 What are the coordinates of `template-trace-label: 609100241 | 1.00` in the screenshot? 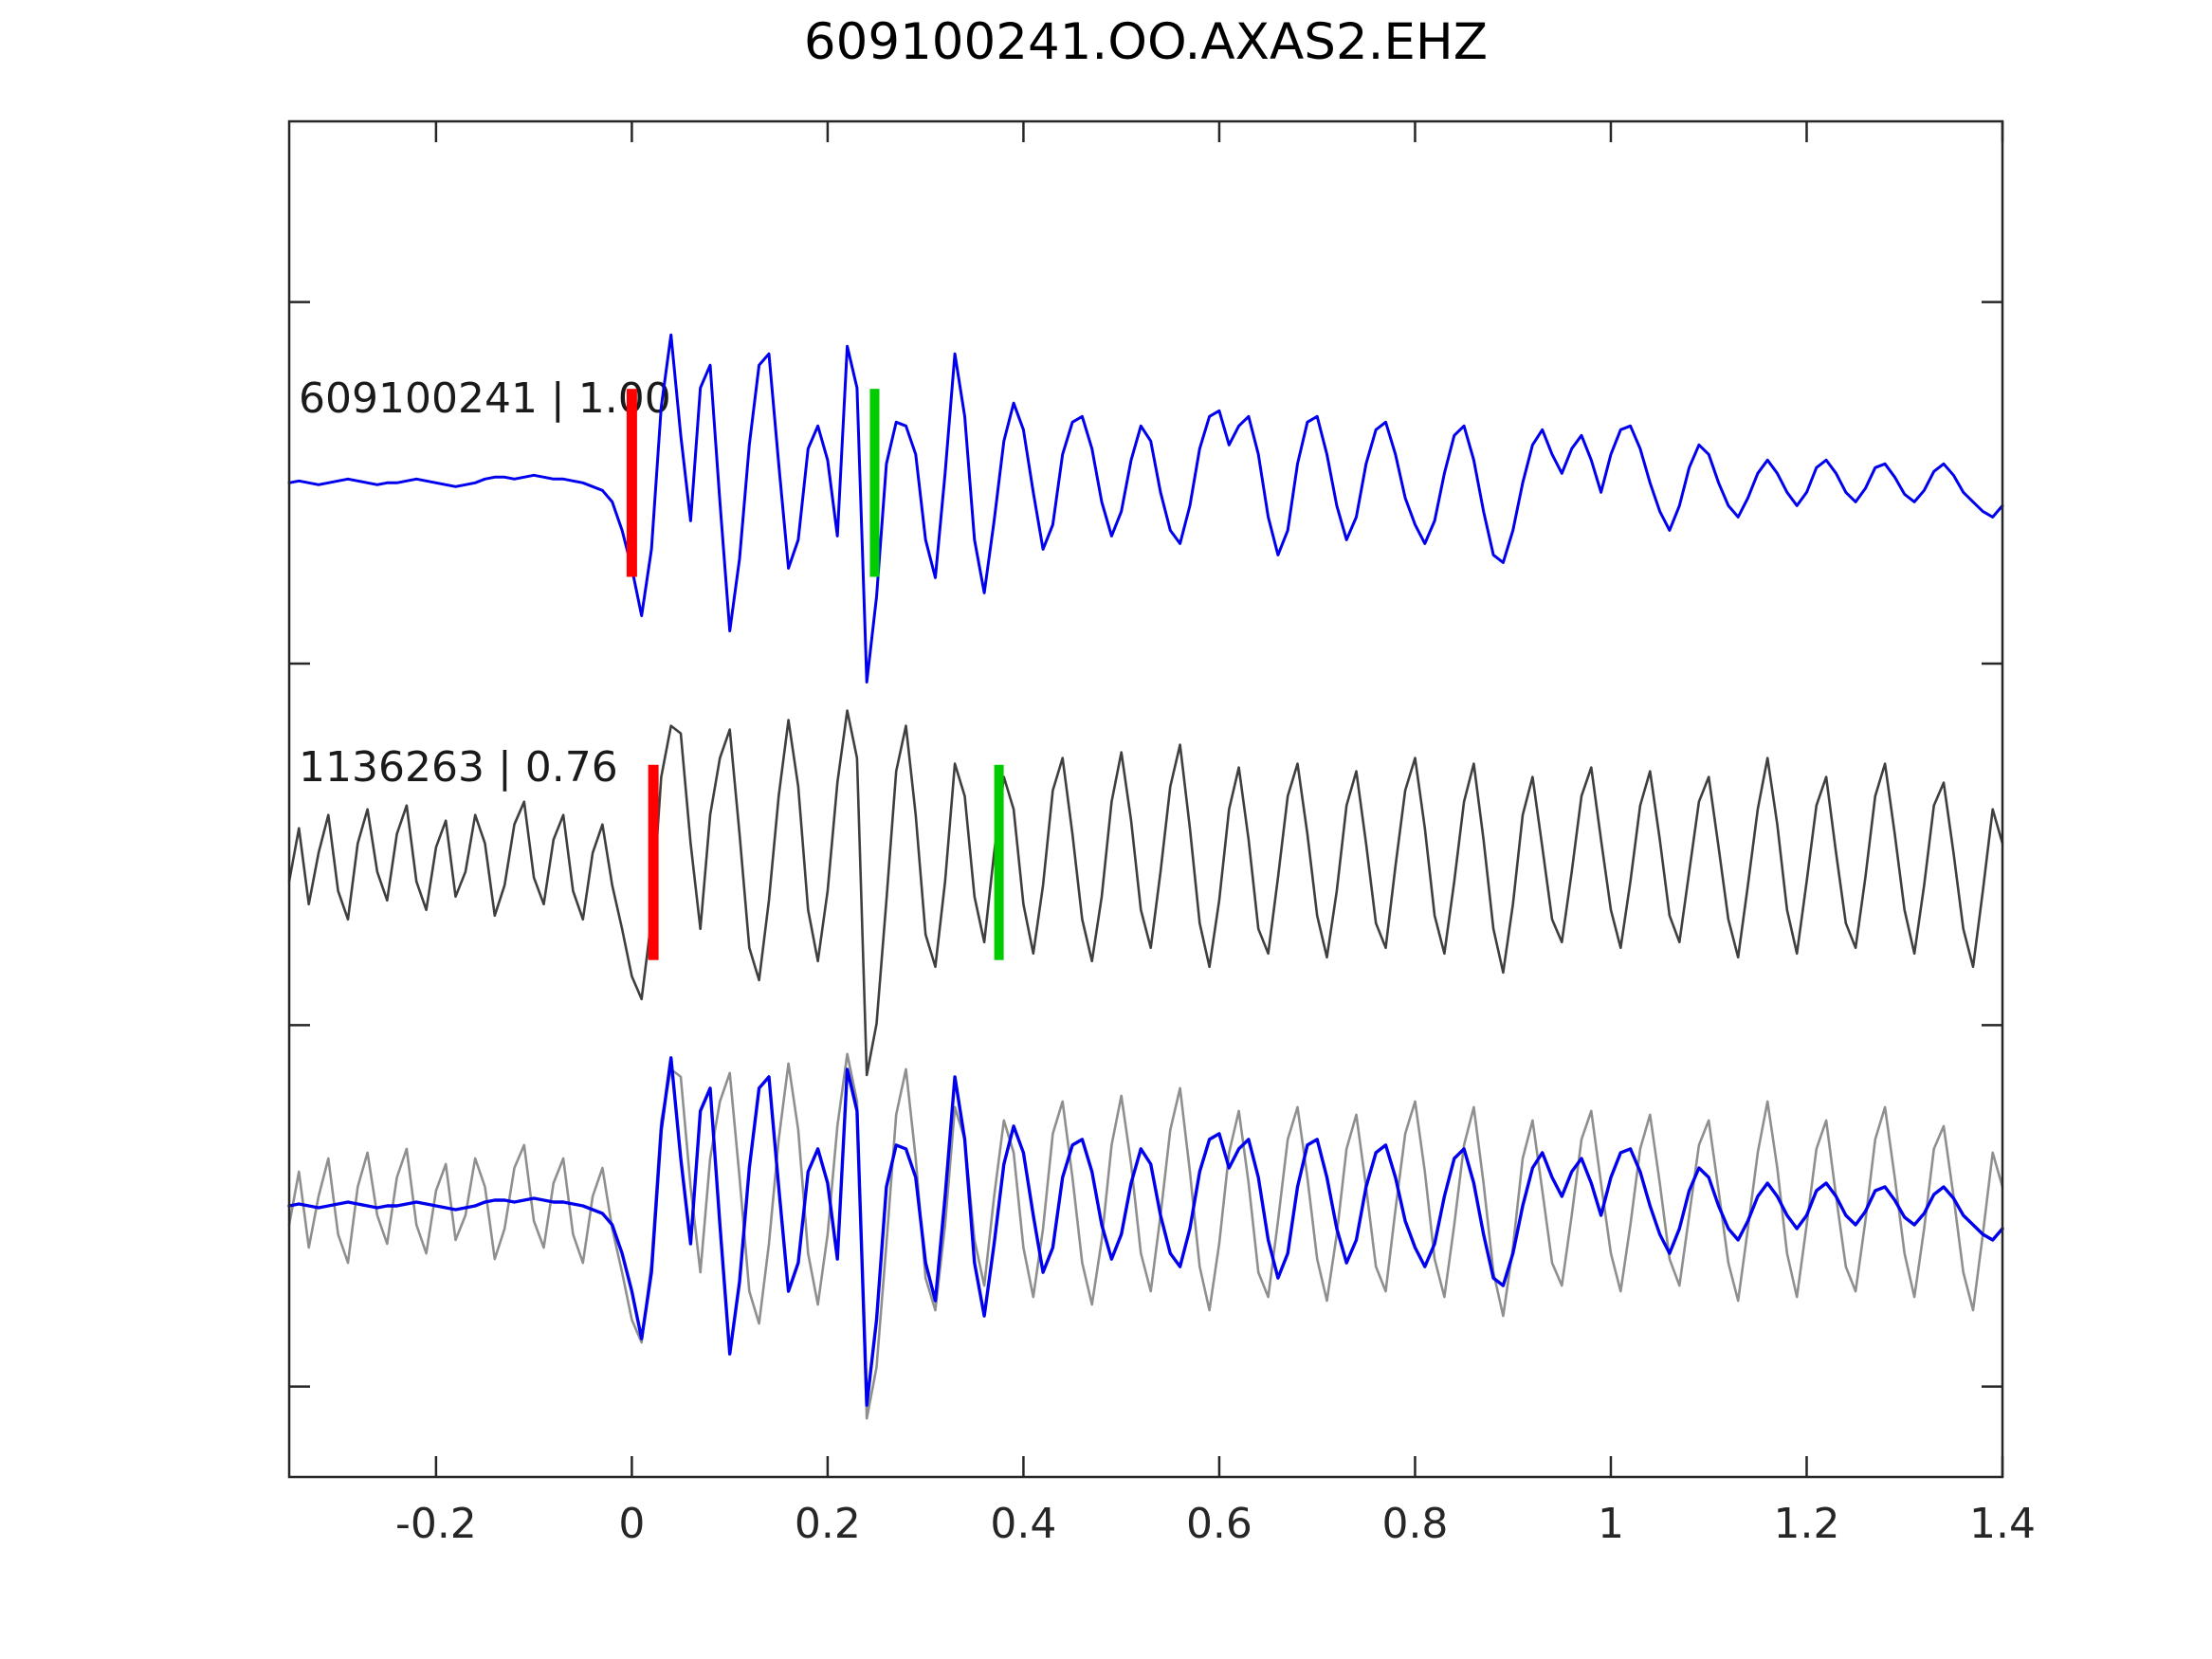 It's located at (485, 398).